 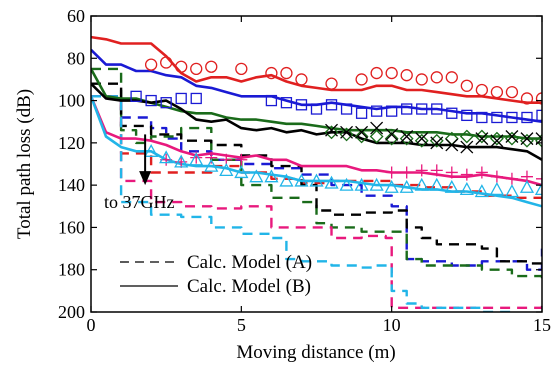 What do you see at coordinates (76, 16) in the screenshot?
I see `y-tick-label: 60` at bounding box center [76, 16].